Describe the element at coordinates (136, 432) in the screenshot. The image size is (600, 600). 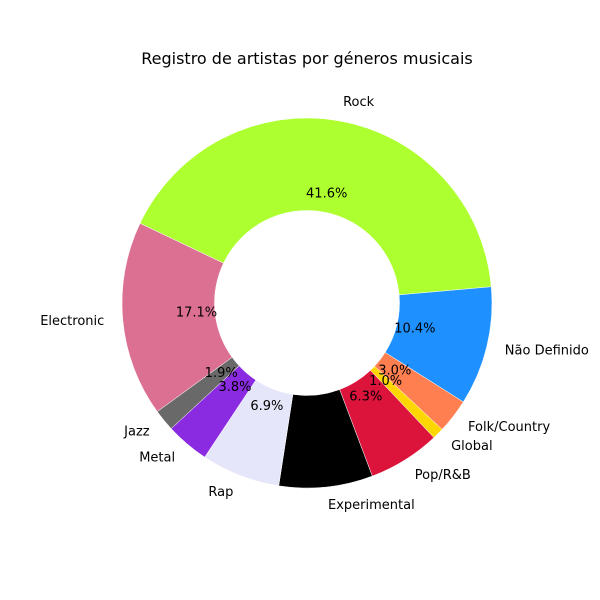
I see `category-label-jazz: Jazz` at that location.